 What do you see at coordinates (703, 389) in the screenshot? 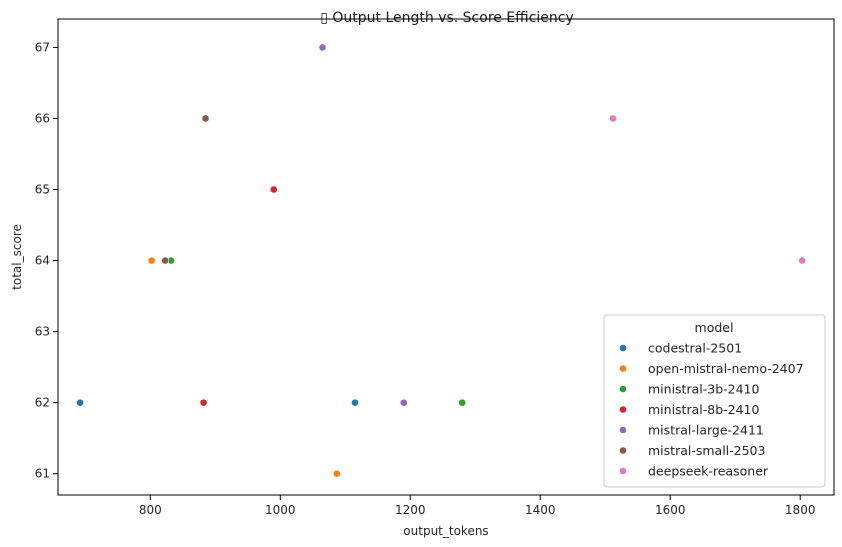
I see `legend-label: ministral-3b-2410` at bounding box center [703, 389].